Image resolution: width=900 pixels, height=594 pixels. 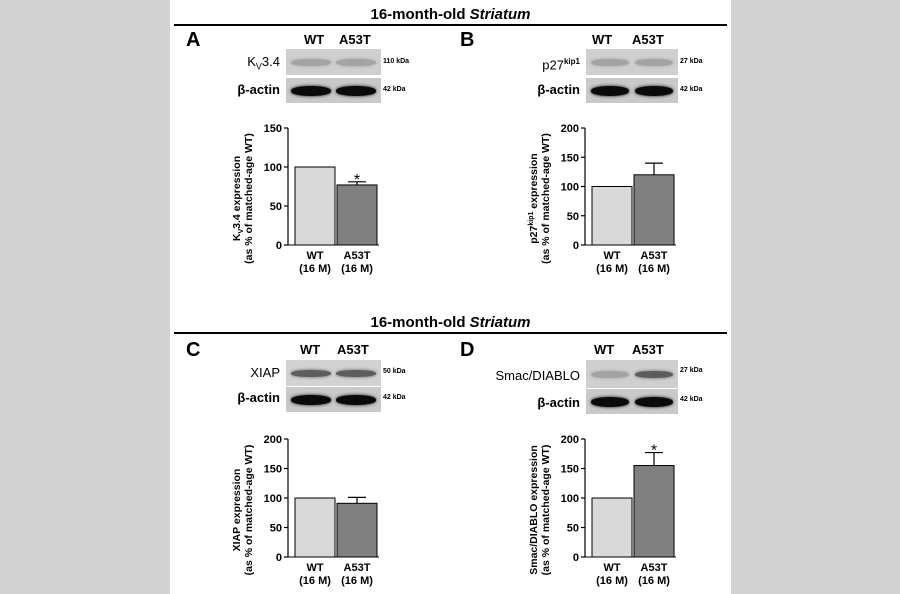 What do you see at coordinates (553, 65) in the screenshot?
I see `protein-main: p27` at bounding box center [553, 65].